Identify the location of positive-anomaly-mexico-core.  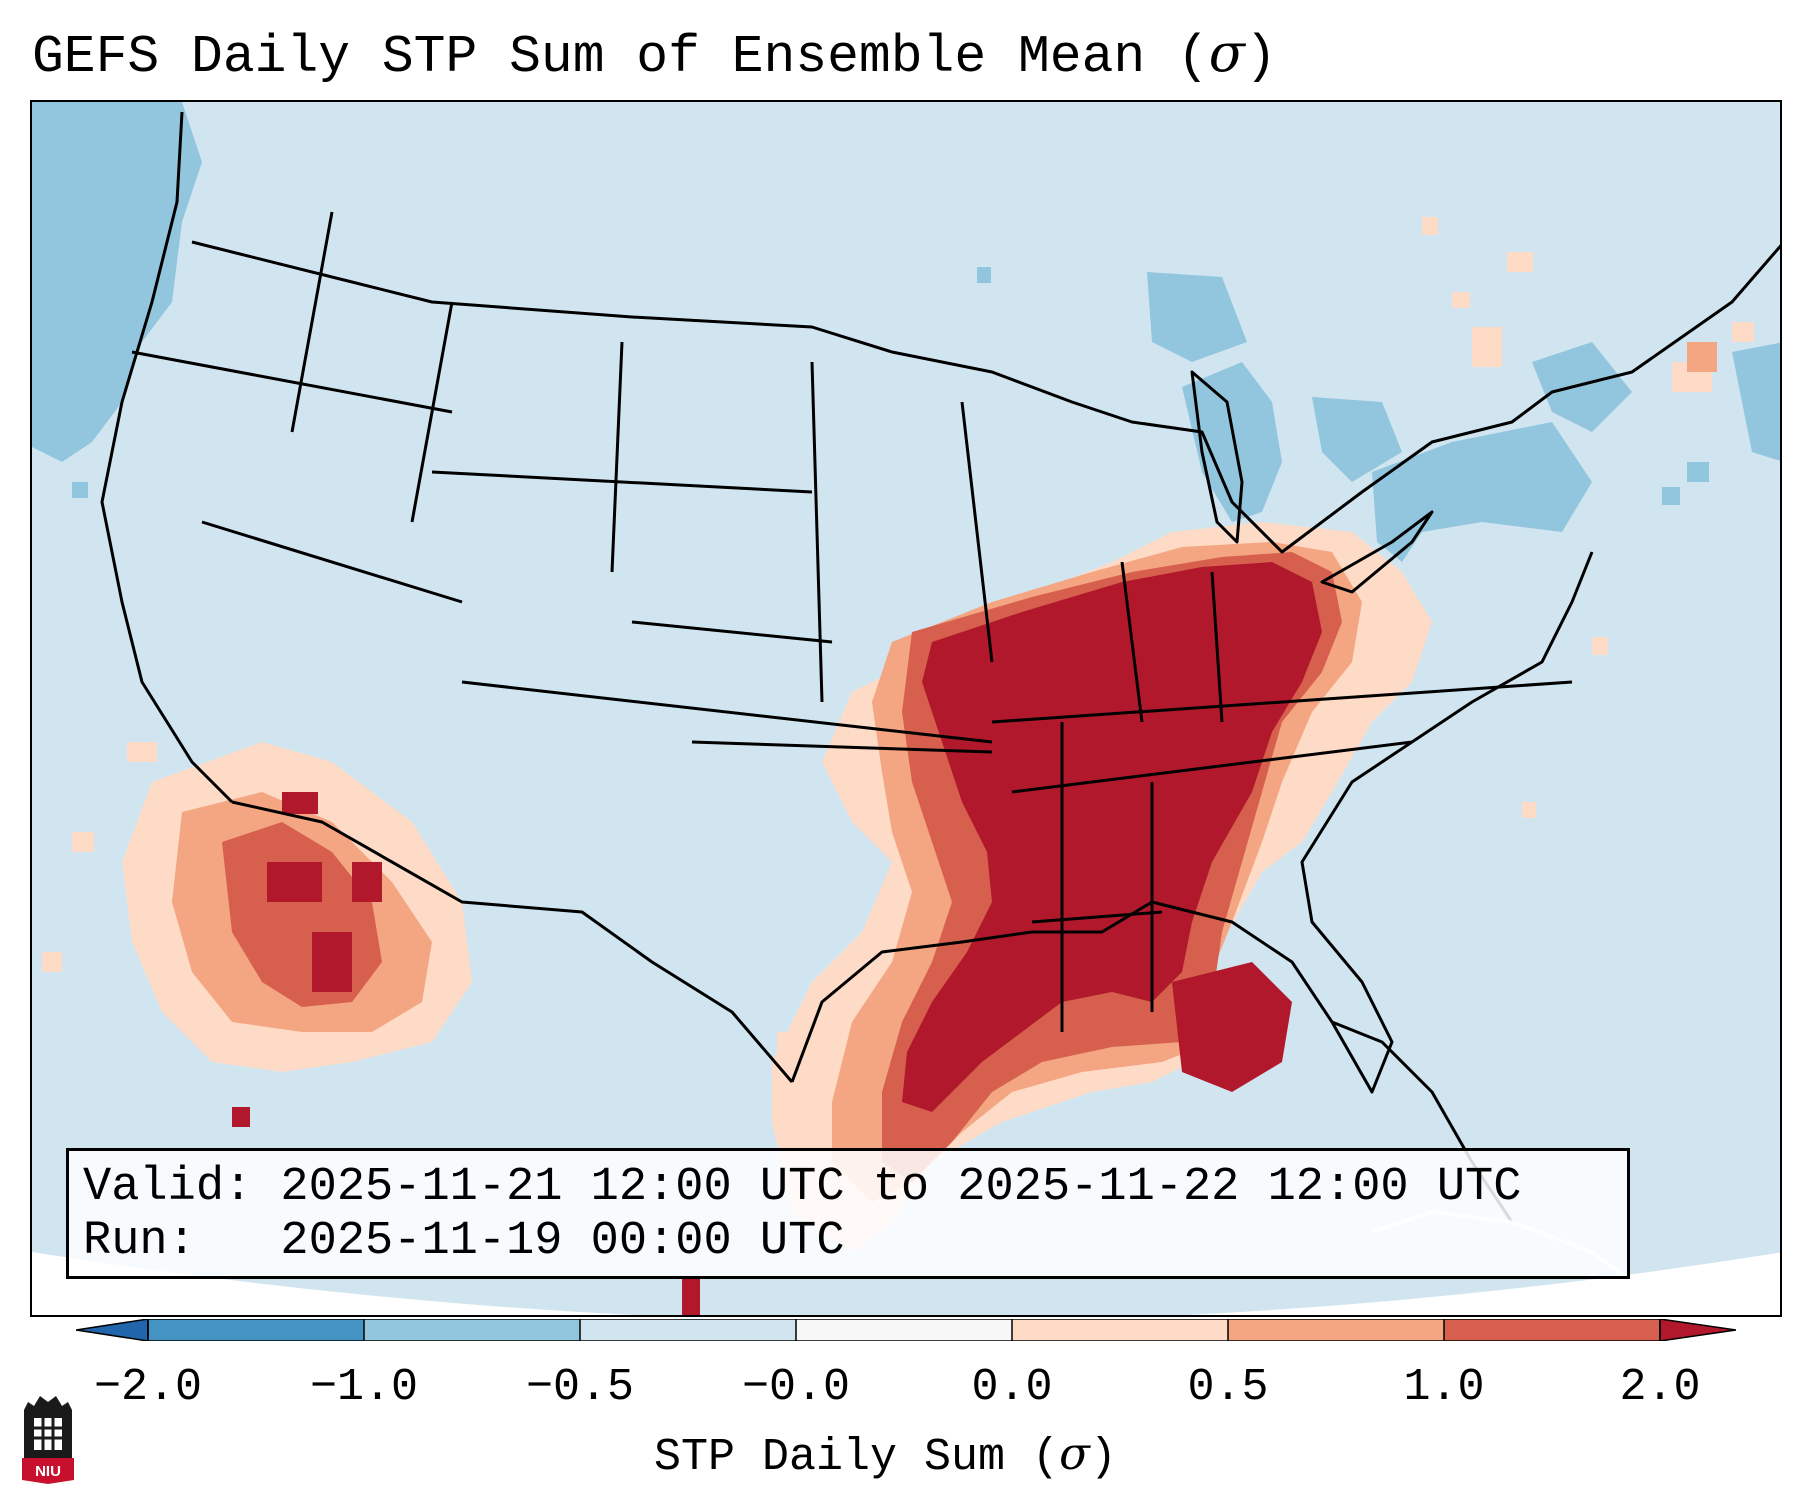
(466, 1053).